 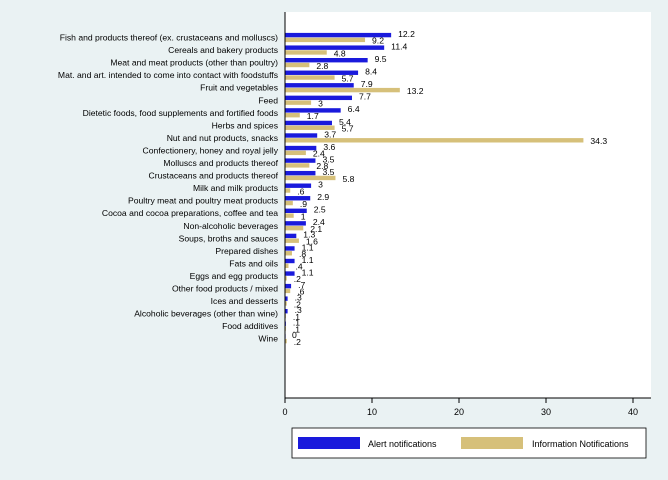 I want to click on data-label-information: .6, so click(x=300, y=191).